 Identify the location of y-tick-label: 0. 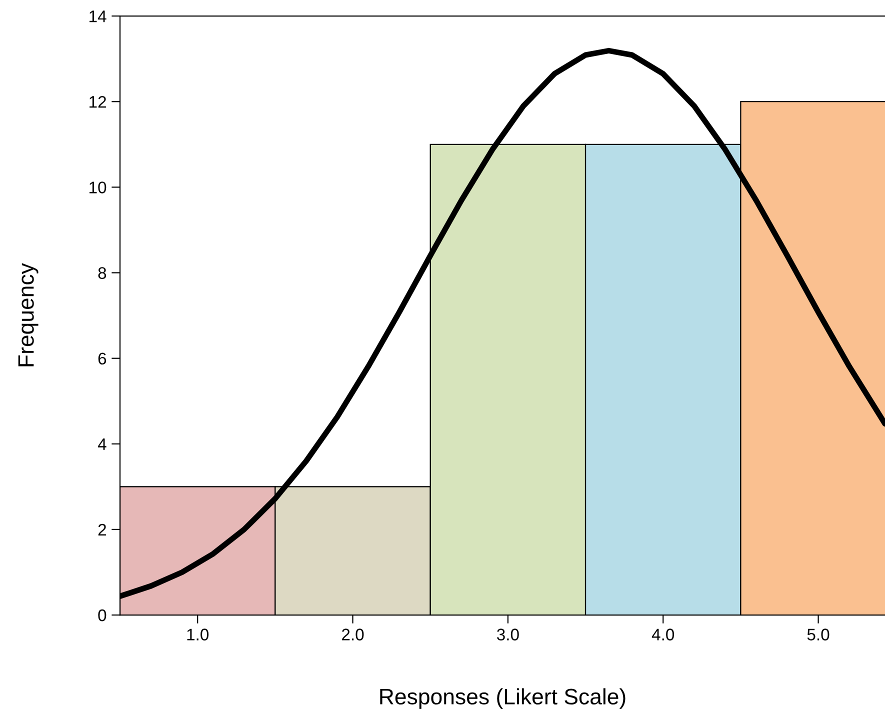
(102, 615).